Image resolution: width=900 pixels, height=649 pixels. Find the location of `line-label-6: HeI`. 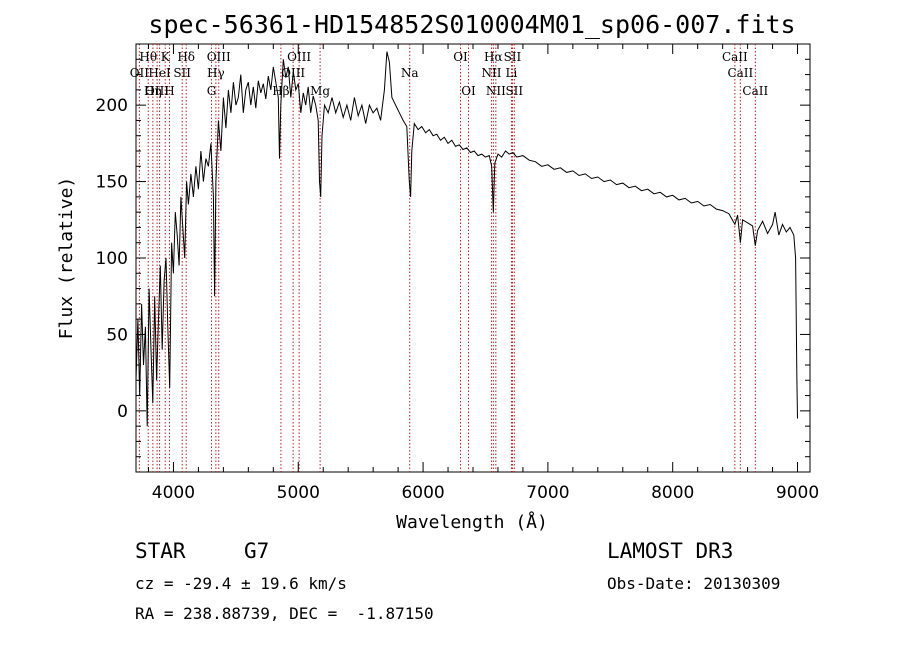

line-label-6: HeI is located at coordinates (159, 73).